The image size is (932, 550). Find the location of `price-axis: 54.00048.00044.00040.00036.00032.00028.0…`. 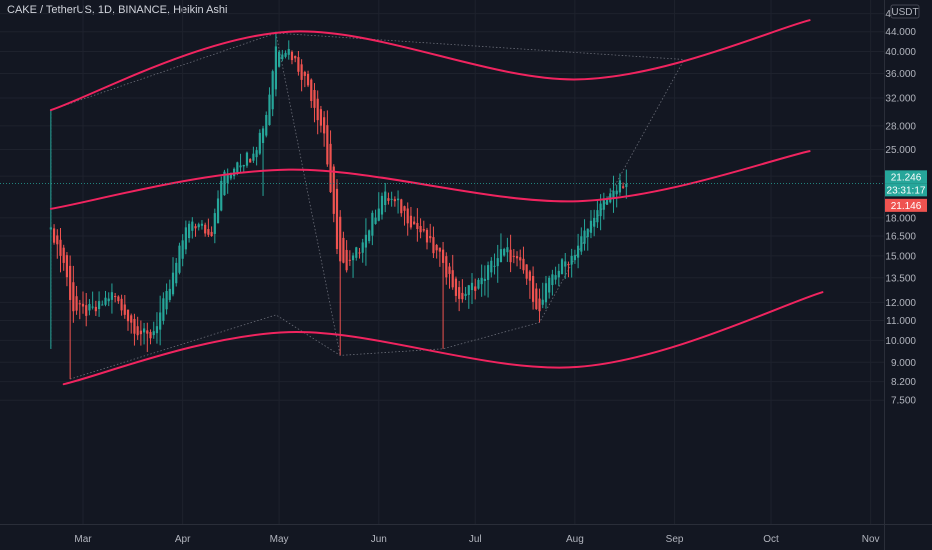

price-axis: 54.00048.00044.00040.00036.00032.00028.0… is located at coordinates (900, 203).